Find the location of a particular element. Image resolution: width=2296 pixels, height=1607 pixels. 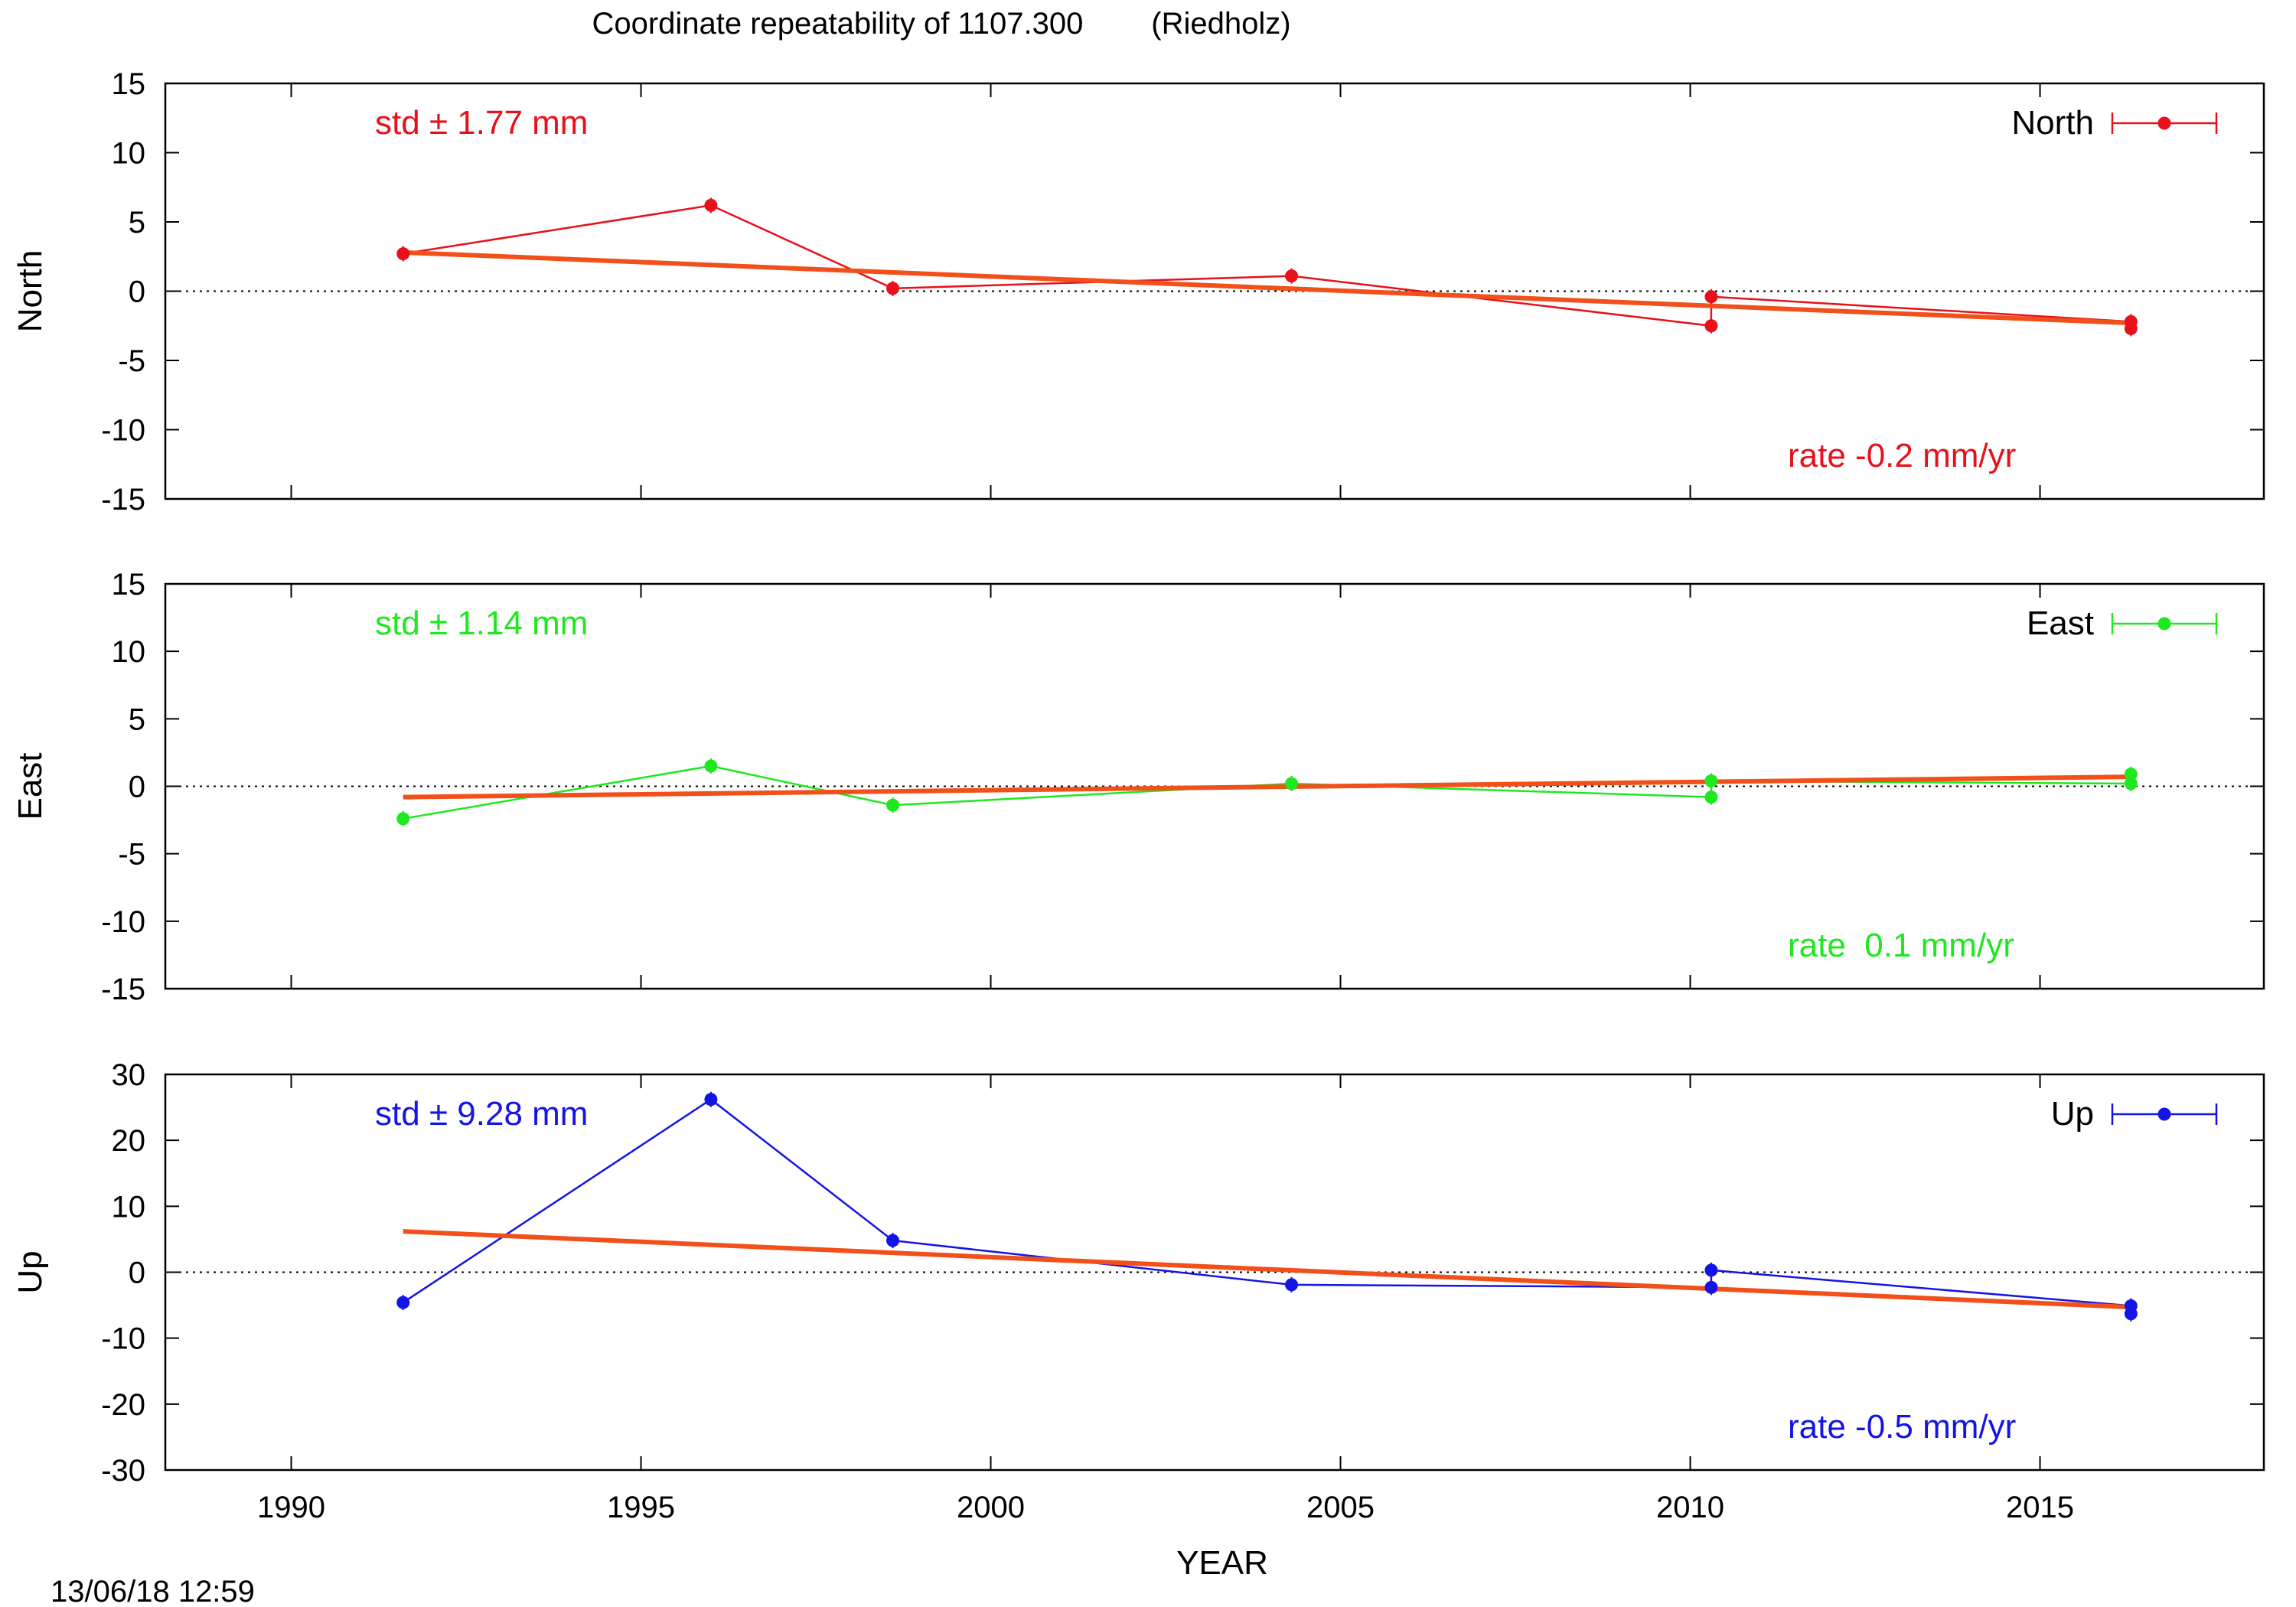

x-tick-label: 1990 is located at coordinates (291, 1507).